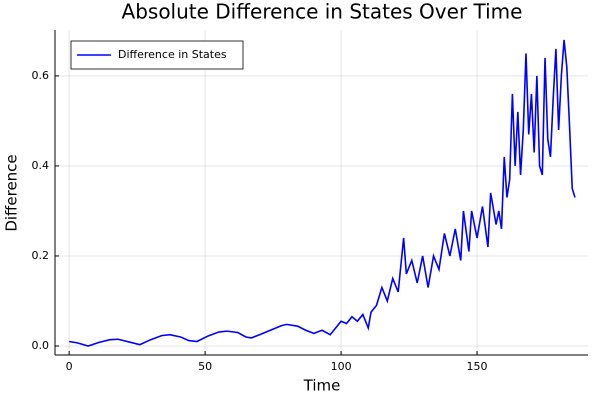  I want to click on y-tick-label: 0.4, so click(41, 165).